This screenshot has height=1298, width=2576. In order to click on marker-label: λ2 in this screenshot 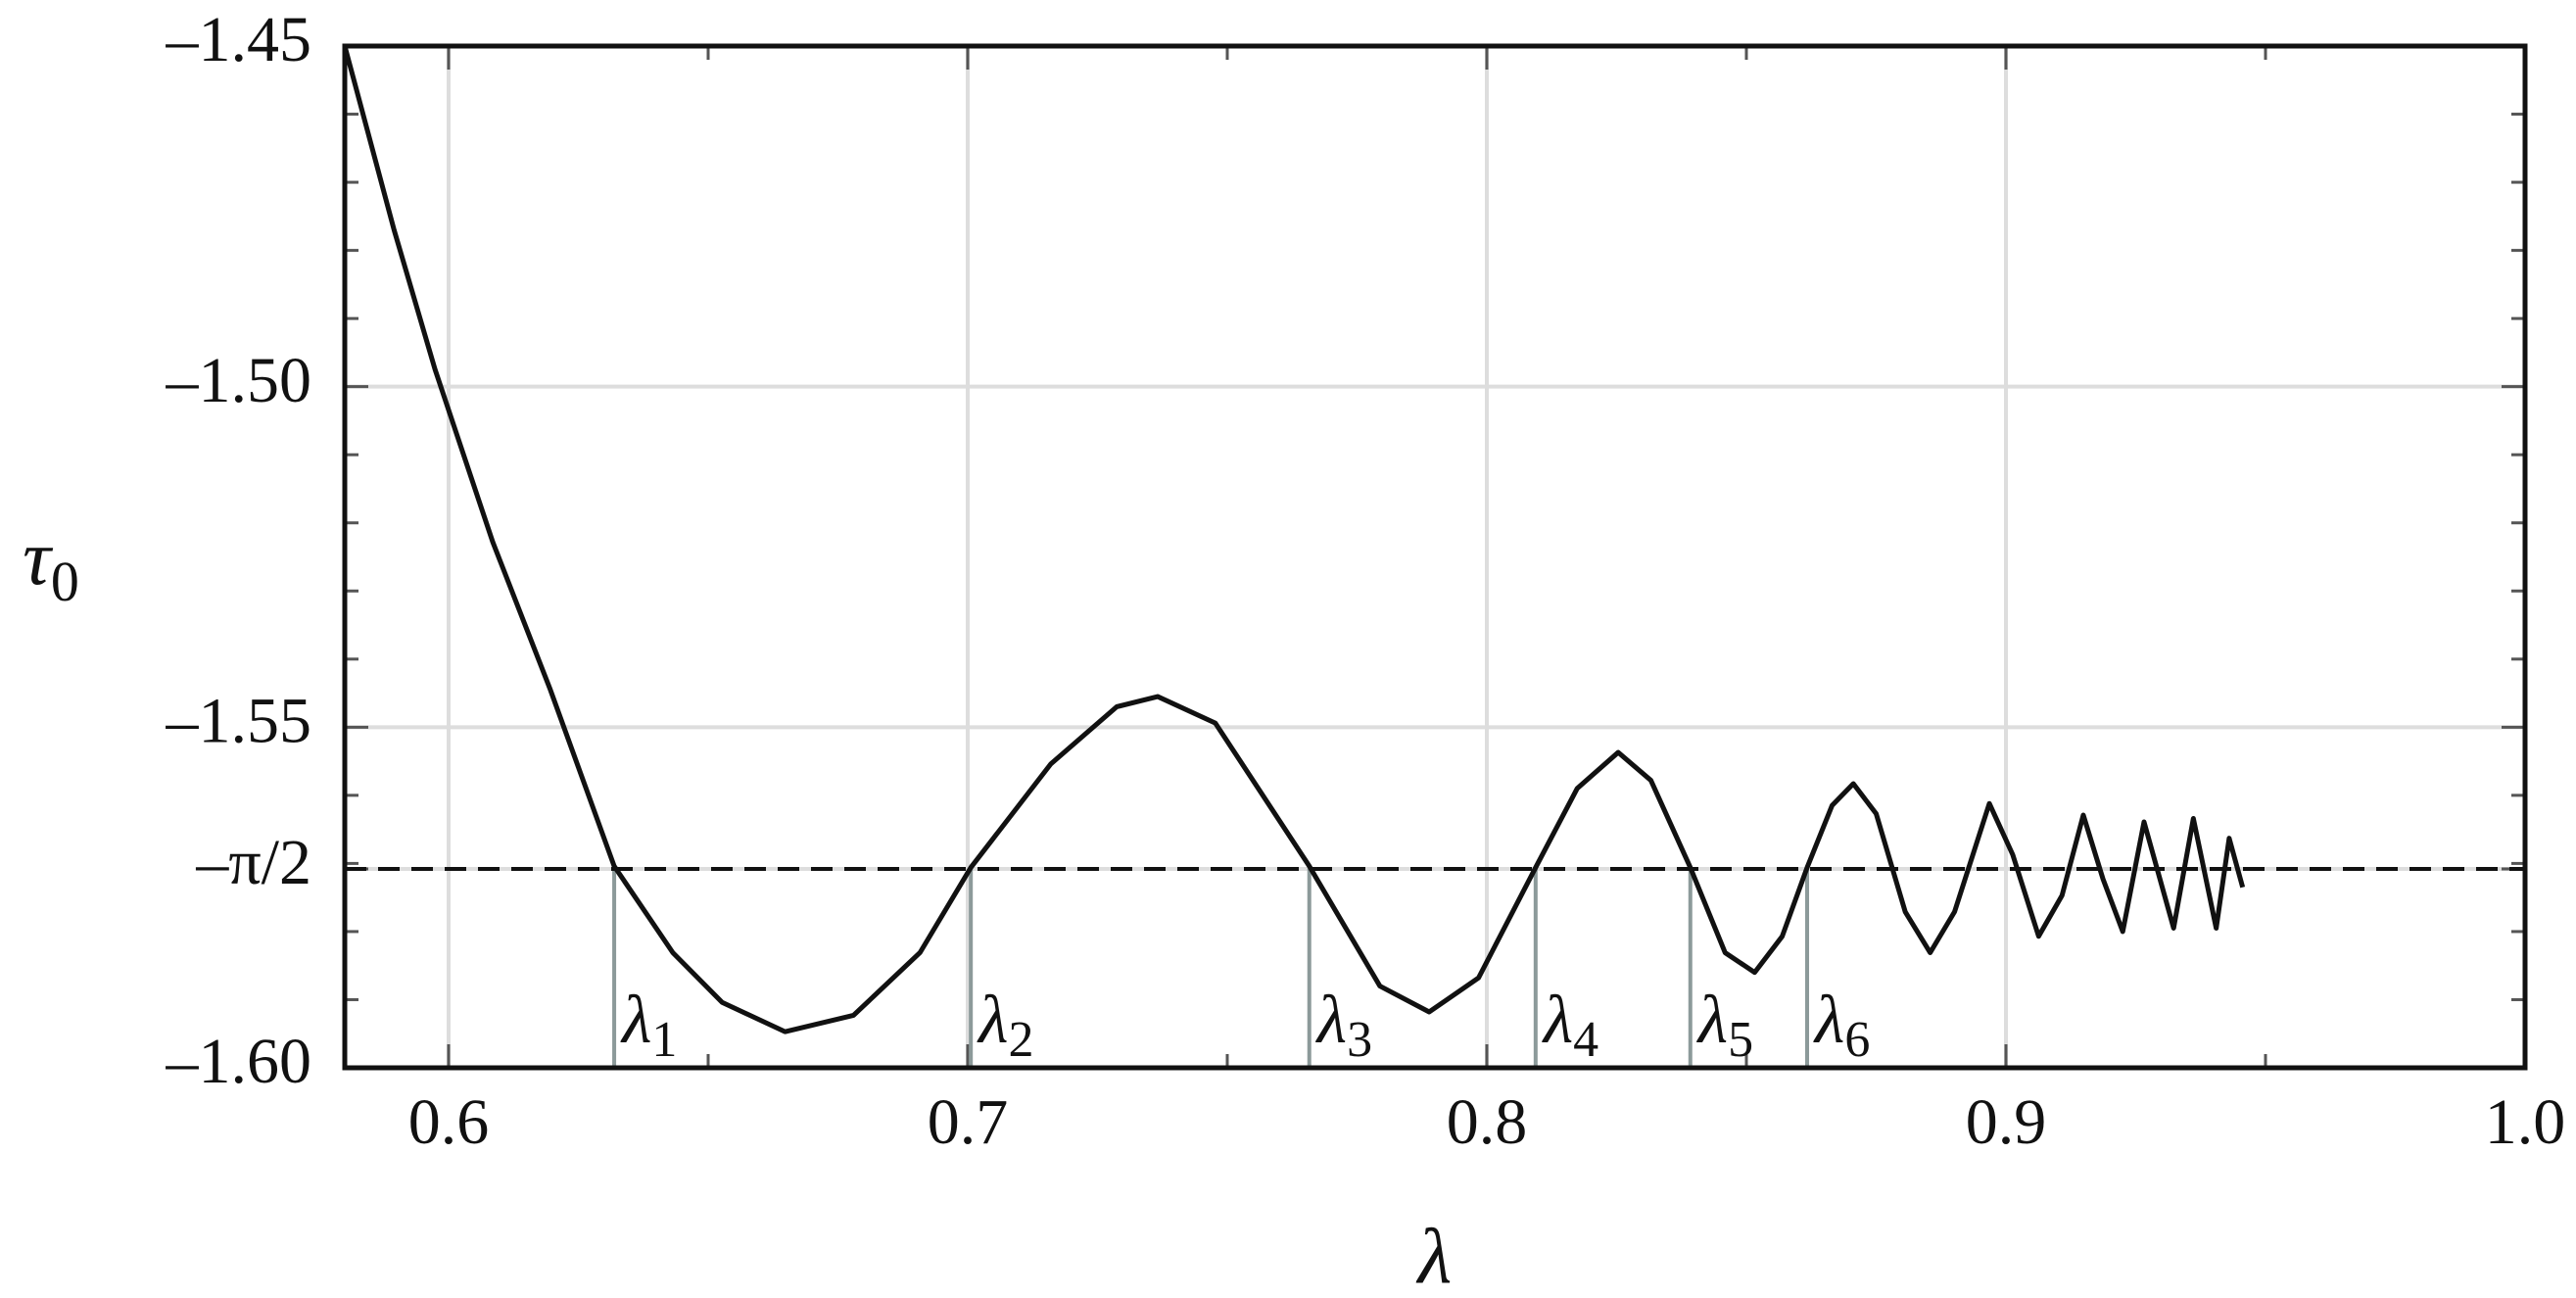, I will do `click(1005, 1026)`.